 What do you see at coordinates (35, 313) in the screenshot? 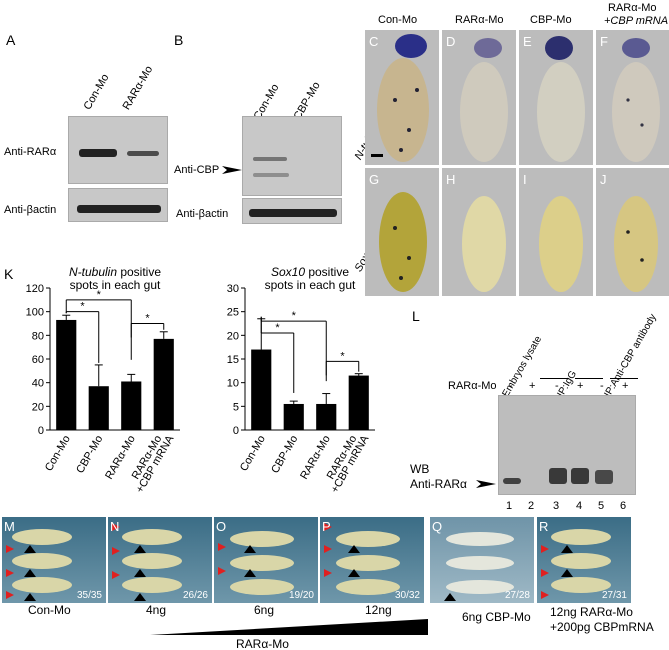
I see `y-tick-label: 100` at bounding box center [35, 313].